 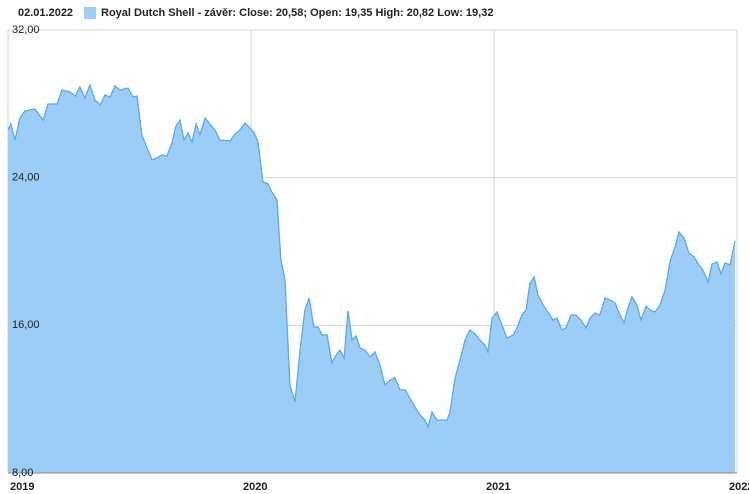 What do you see at coordinates (22, 473) in the screenshot?
I see `y-tick-label: 8,00` at bounding box center [22, 473].